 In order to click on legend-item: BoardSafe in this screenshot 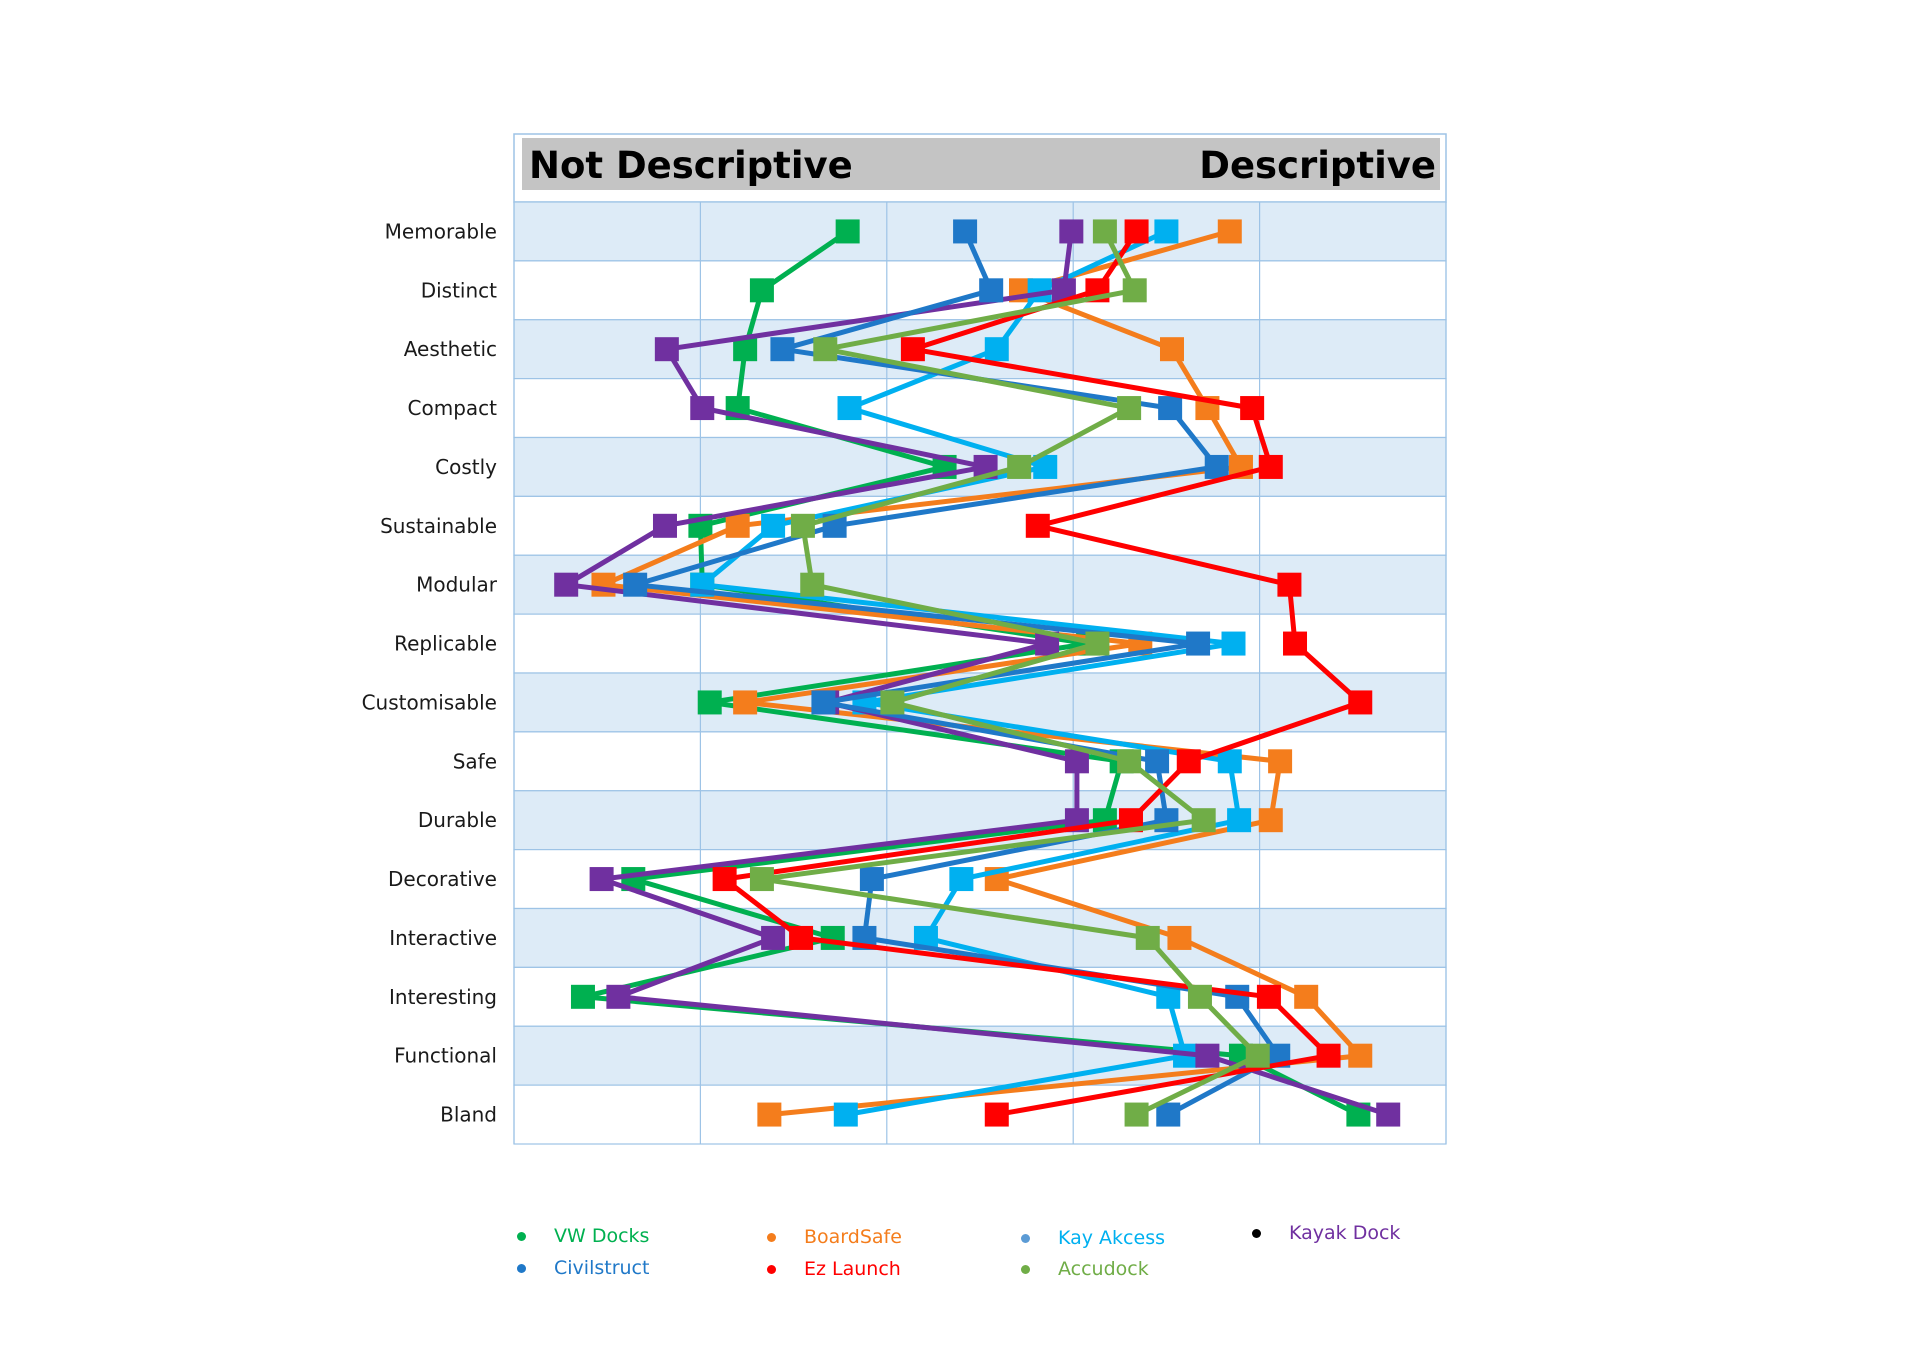, I will do `click(834, 1237)`.